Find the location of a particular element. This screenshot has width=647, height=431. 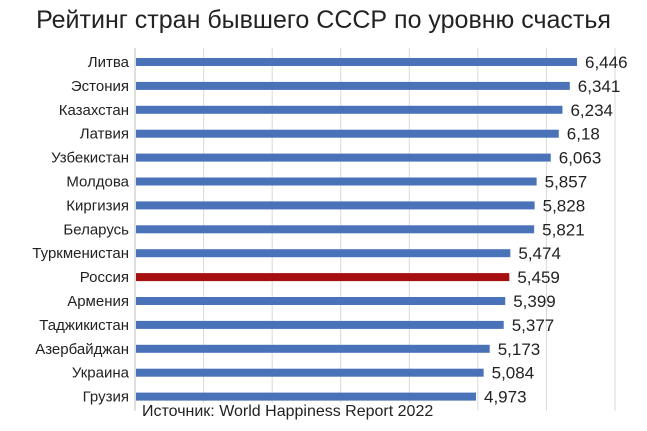

data-label: 5,377 is located at coordinates (533, 325).